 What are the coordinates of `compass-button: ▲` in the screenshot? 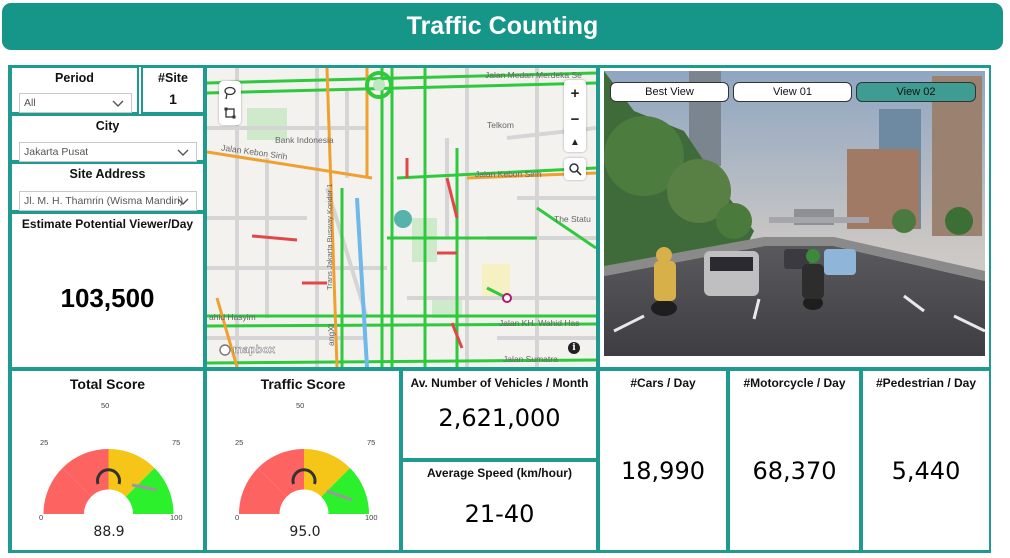 It's located at (575, 142).